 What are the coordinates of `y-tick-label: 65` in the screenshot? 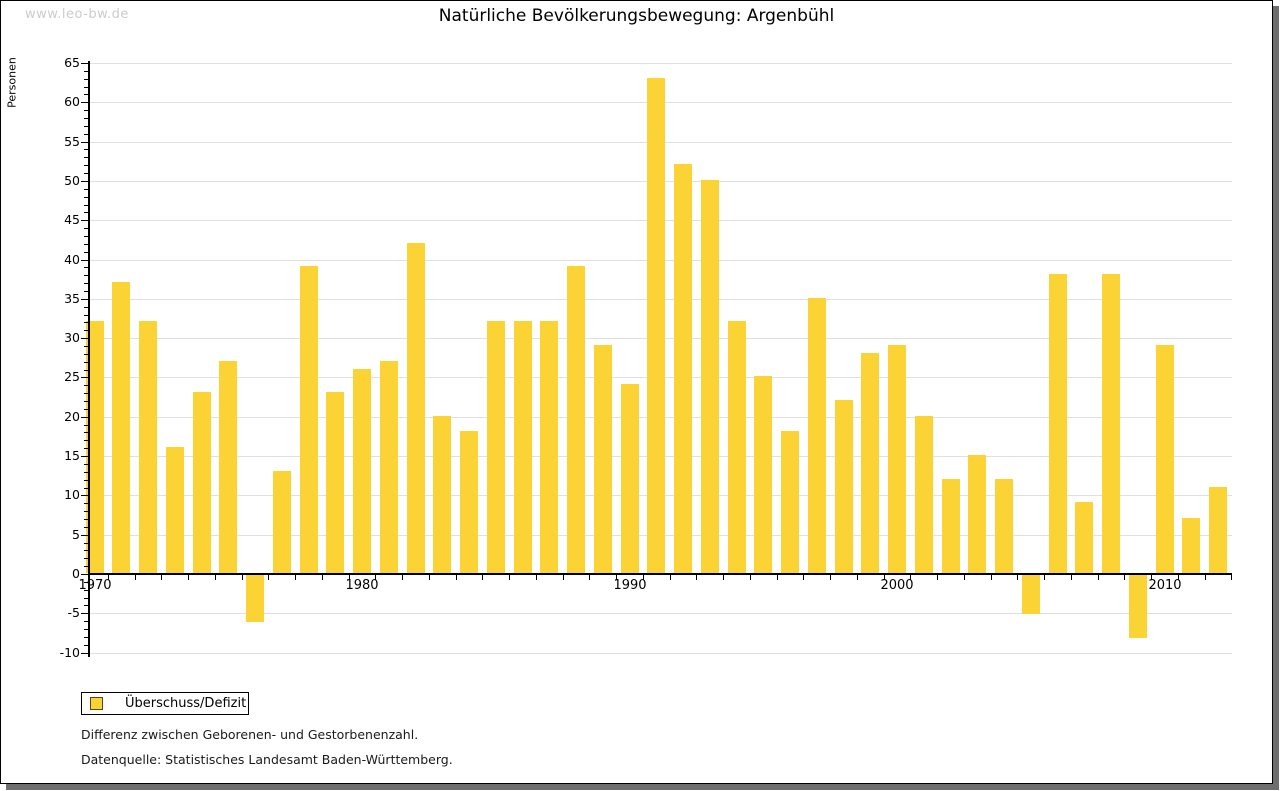 It's located at (72, 62).